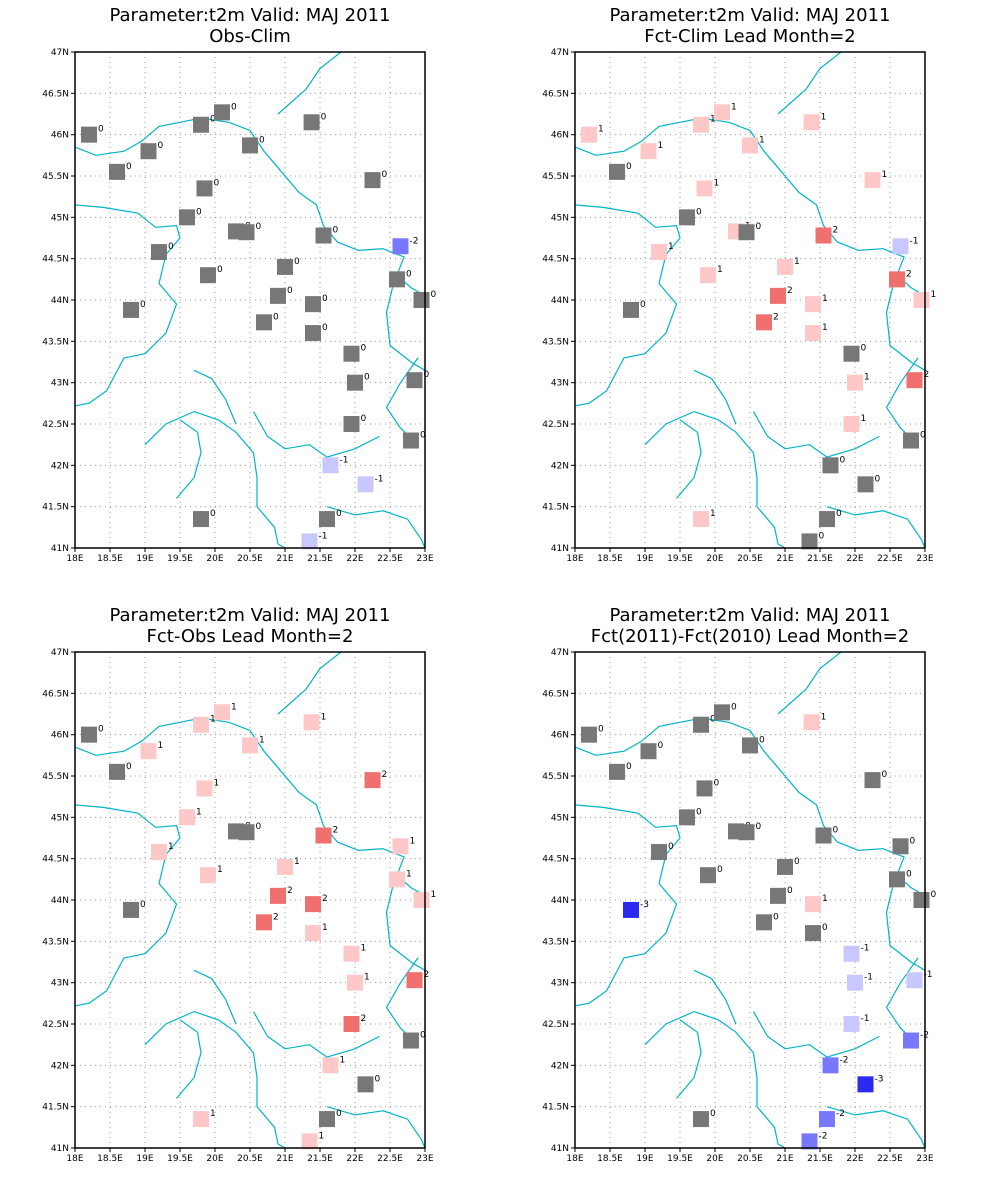 This screenshot has height=1200, width=1000. Describe the element at coordinates (555, 777) in the screenshot. I see `y-tick-label: 45.5N` at that location.